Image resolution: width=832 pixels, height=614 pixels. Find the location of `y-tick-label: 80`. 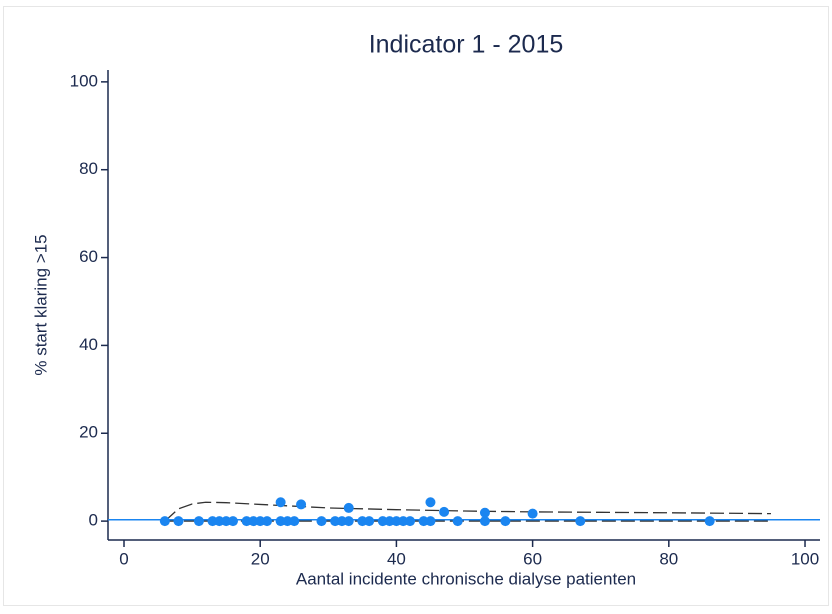

y-tick-label: 80 is located at coordinates (88, 168).